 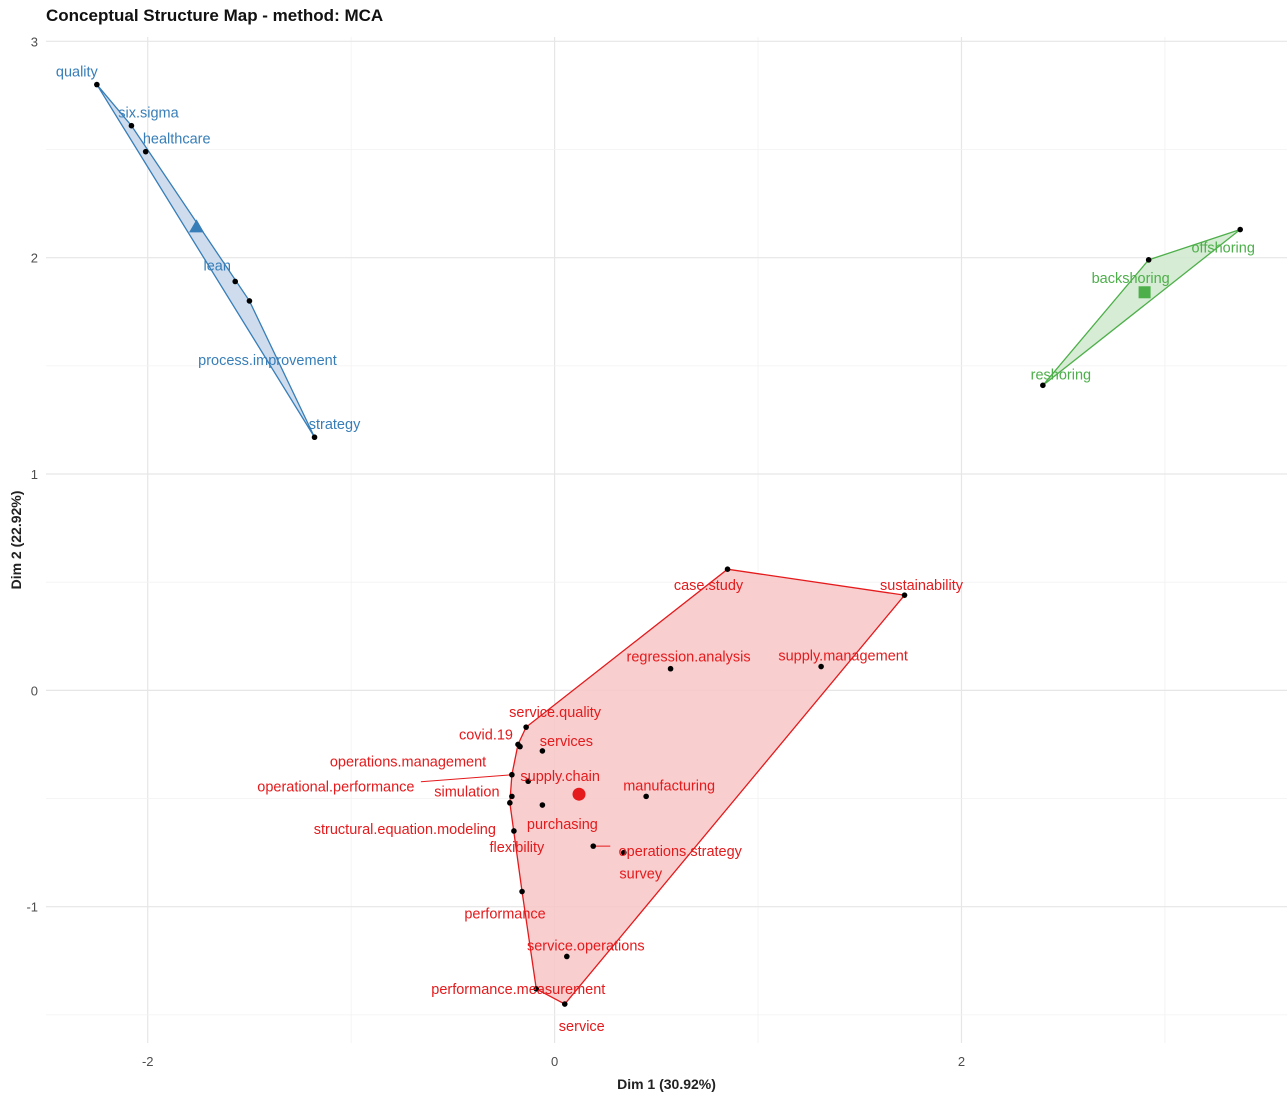 What do you see at coordinates (335, 425) in the screenshot?
I see `point-label: strategy` at bounding box center [335, 425].